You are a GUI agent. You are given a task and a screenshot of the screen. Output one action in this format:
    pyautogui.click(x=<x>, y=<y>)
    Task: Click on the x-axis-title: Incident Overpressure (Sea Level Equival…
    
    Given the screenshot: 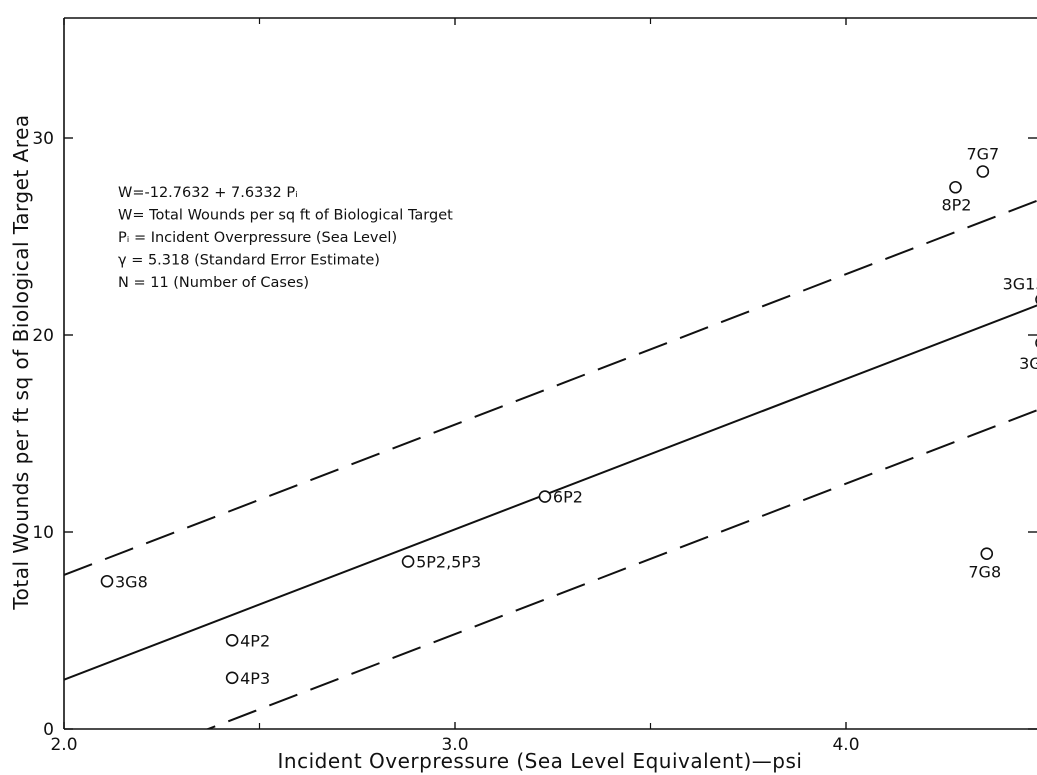 What is the action you would take?
    pyautogui.click(x=540, y=761)
    